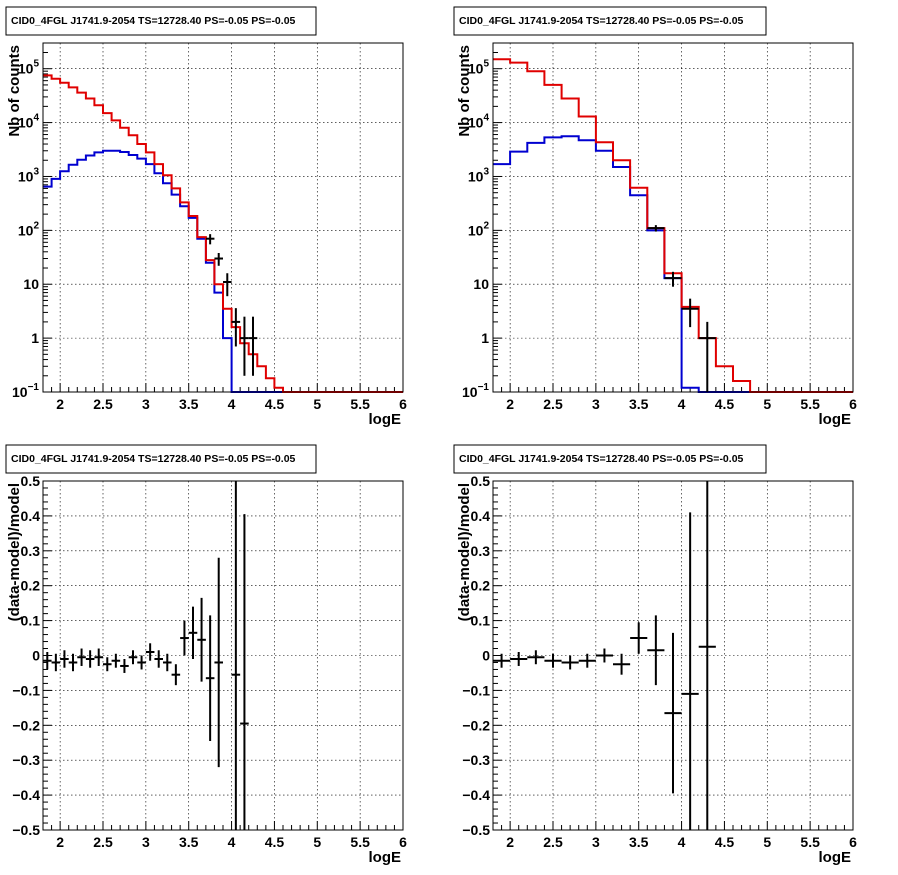 The height and width of the screenshot is (875, 898). I want to click on y-tick-label: 0.4, so click(481, 516).